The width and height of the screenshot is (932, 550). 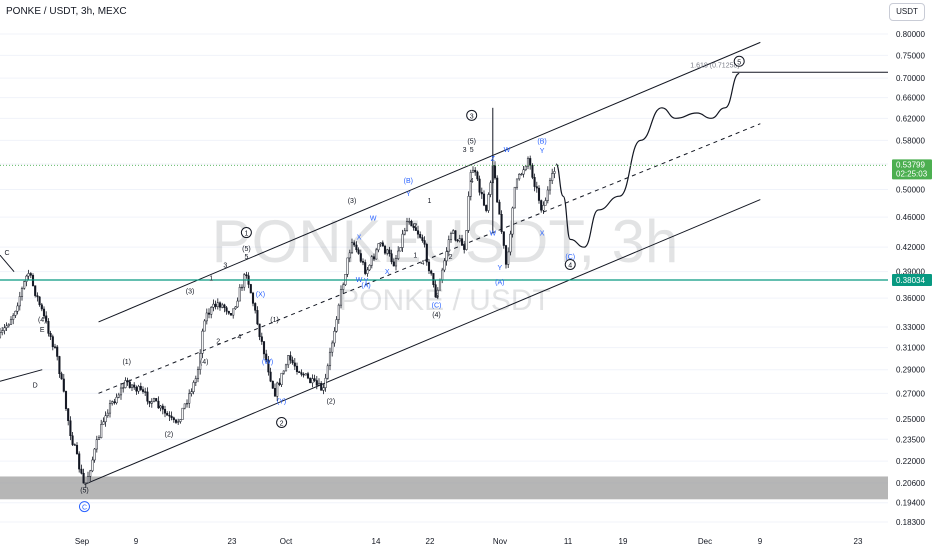 What do you see at coordinates (910, 298) in the screenshot?
I see `price-tick-label: 0.36000` at bounding box center [910, 298].